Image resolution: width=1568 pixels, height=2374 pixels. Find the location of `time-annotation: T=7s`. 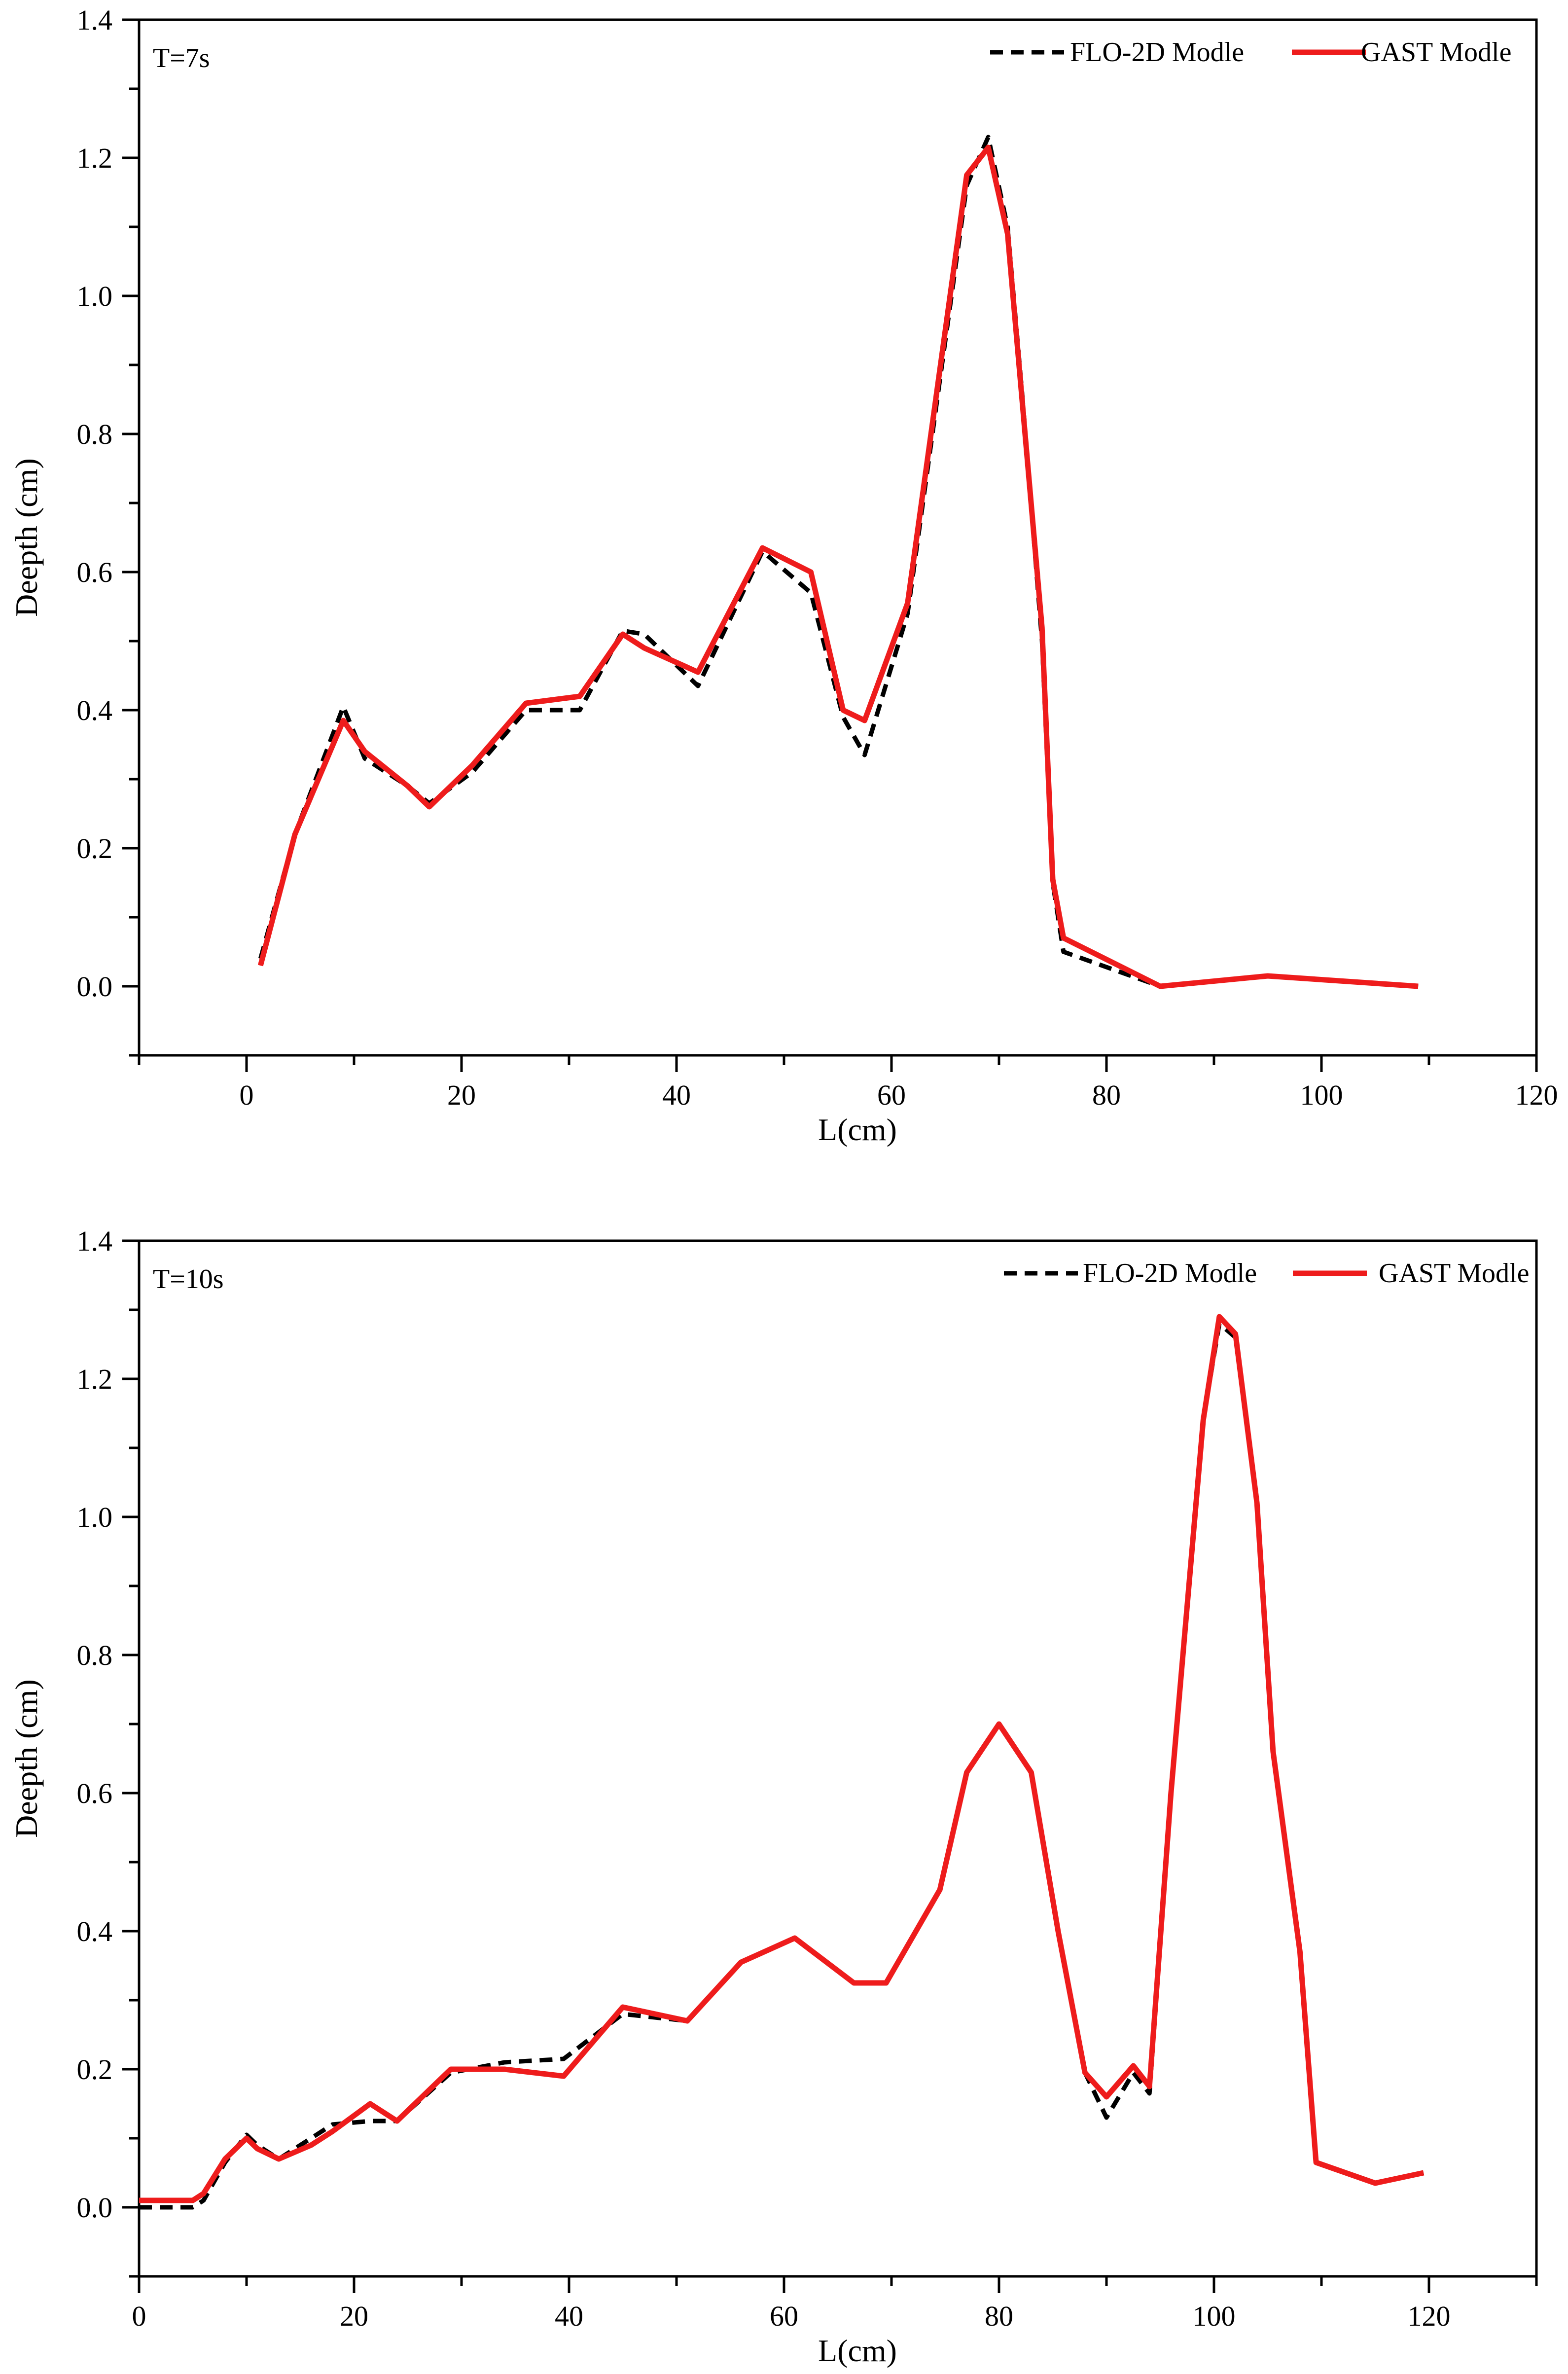

time-annotation: T=7s is located at coordinates (181, 58).